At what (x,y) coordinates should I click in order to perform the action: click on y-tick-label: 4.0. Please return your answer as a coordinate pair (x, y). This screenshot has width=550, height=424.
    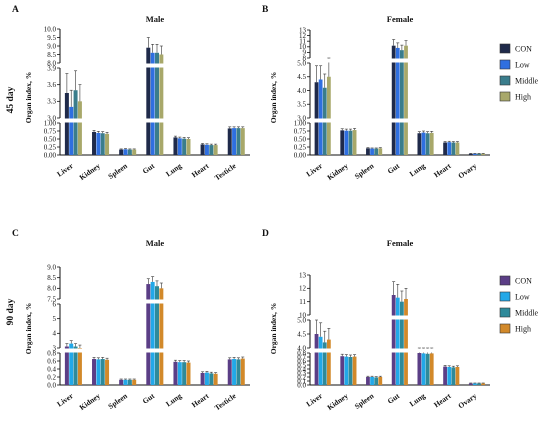
    Looking at the image, I should click on (301, 91).